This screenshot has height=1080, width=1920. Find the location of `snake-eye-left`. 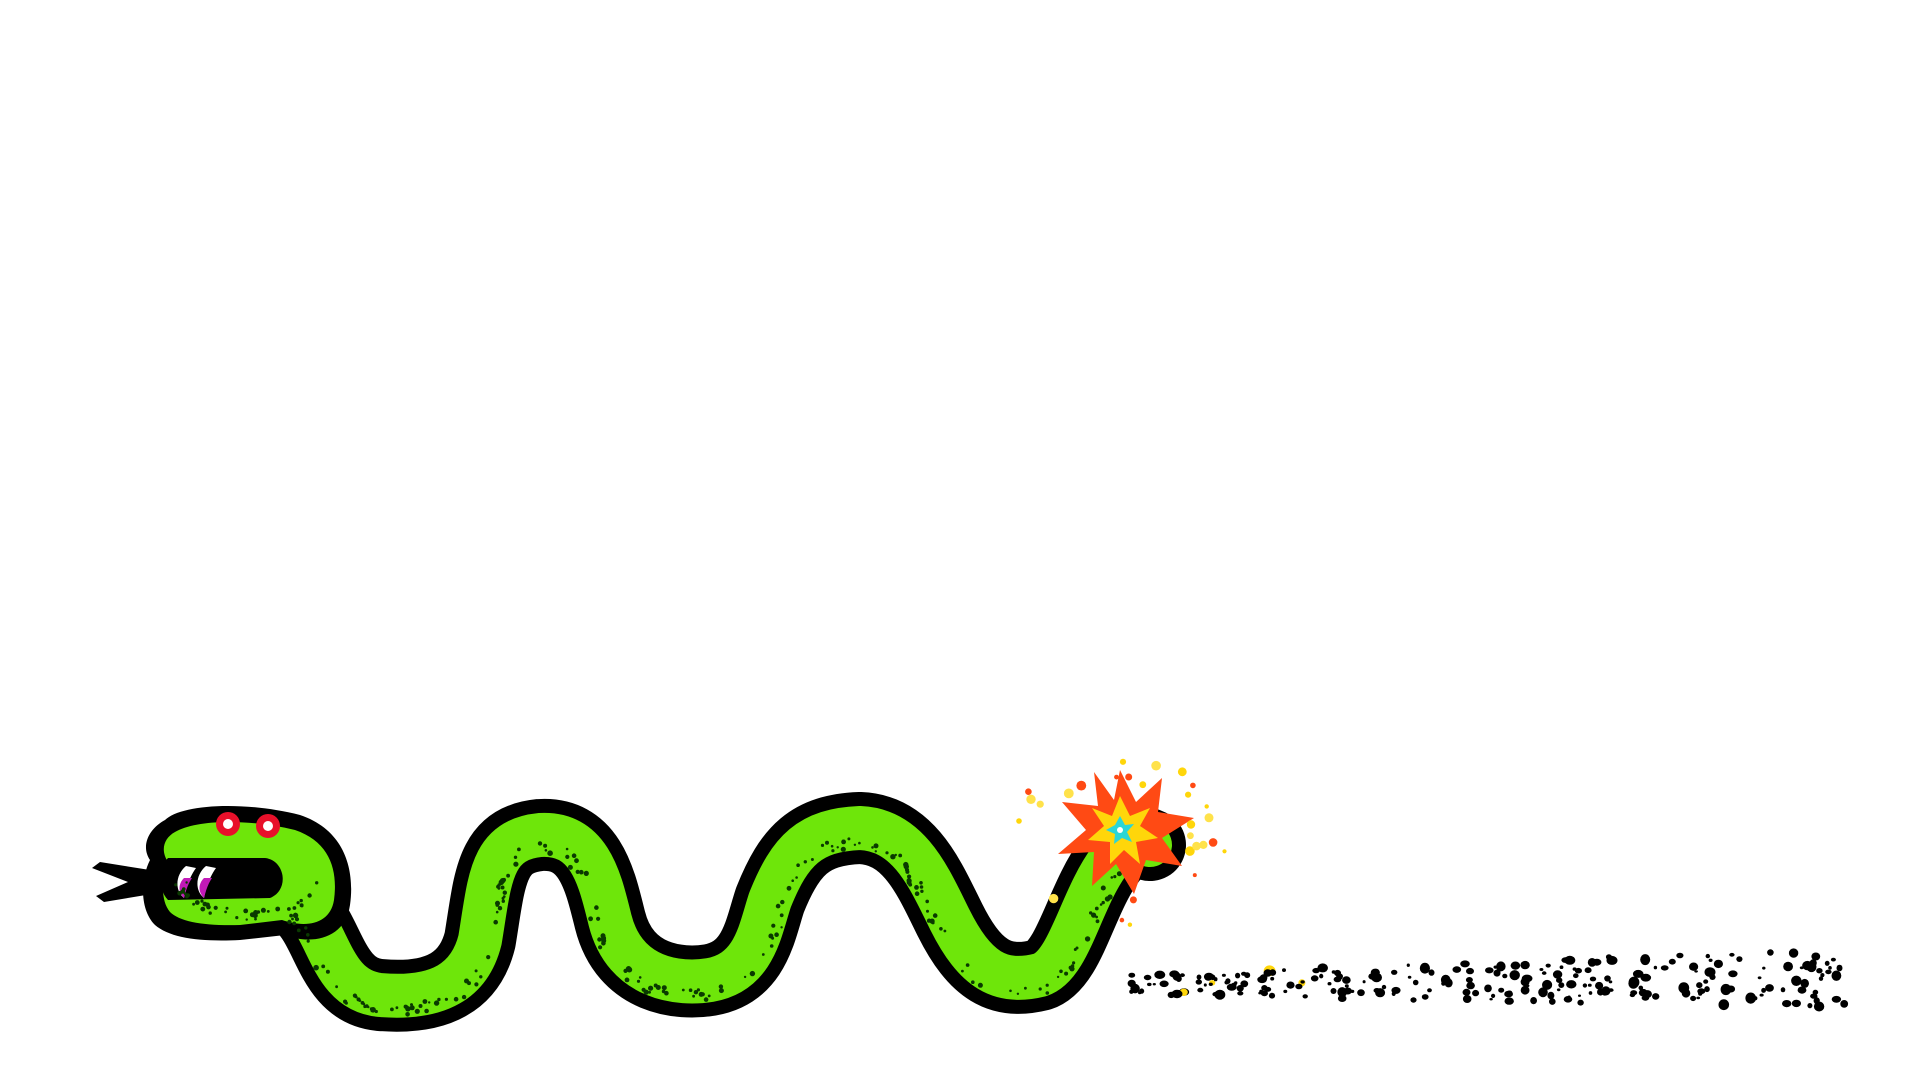

snake-eye-left is located at coordinates (228, 824).